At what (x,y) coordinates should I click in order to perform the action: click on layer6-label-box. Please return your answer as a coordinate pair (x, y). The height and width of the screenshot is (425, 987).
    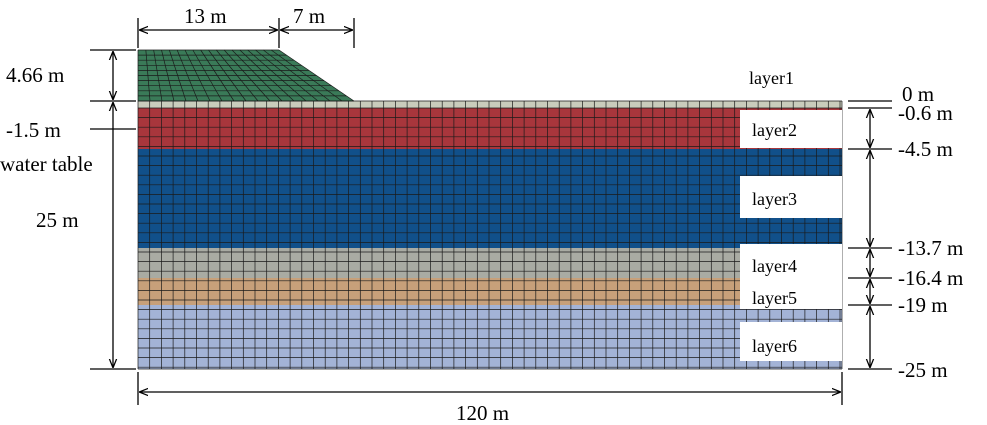
    Looking at the image, I should click on (791, 341).